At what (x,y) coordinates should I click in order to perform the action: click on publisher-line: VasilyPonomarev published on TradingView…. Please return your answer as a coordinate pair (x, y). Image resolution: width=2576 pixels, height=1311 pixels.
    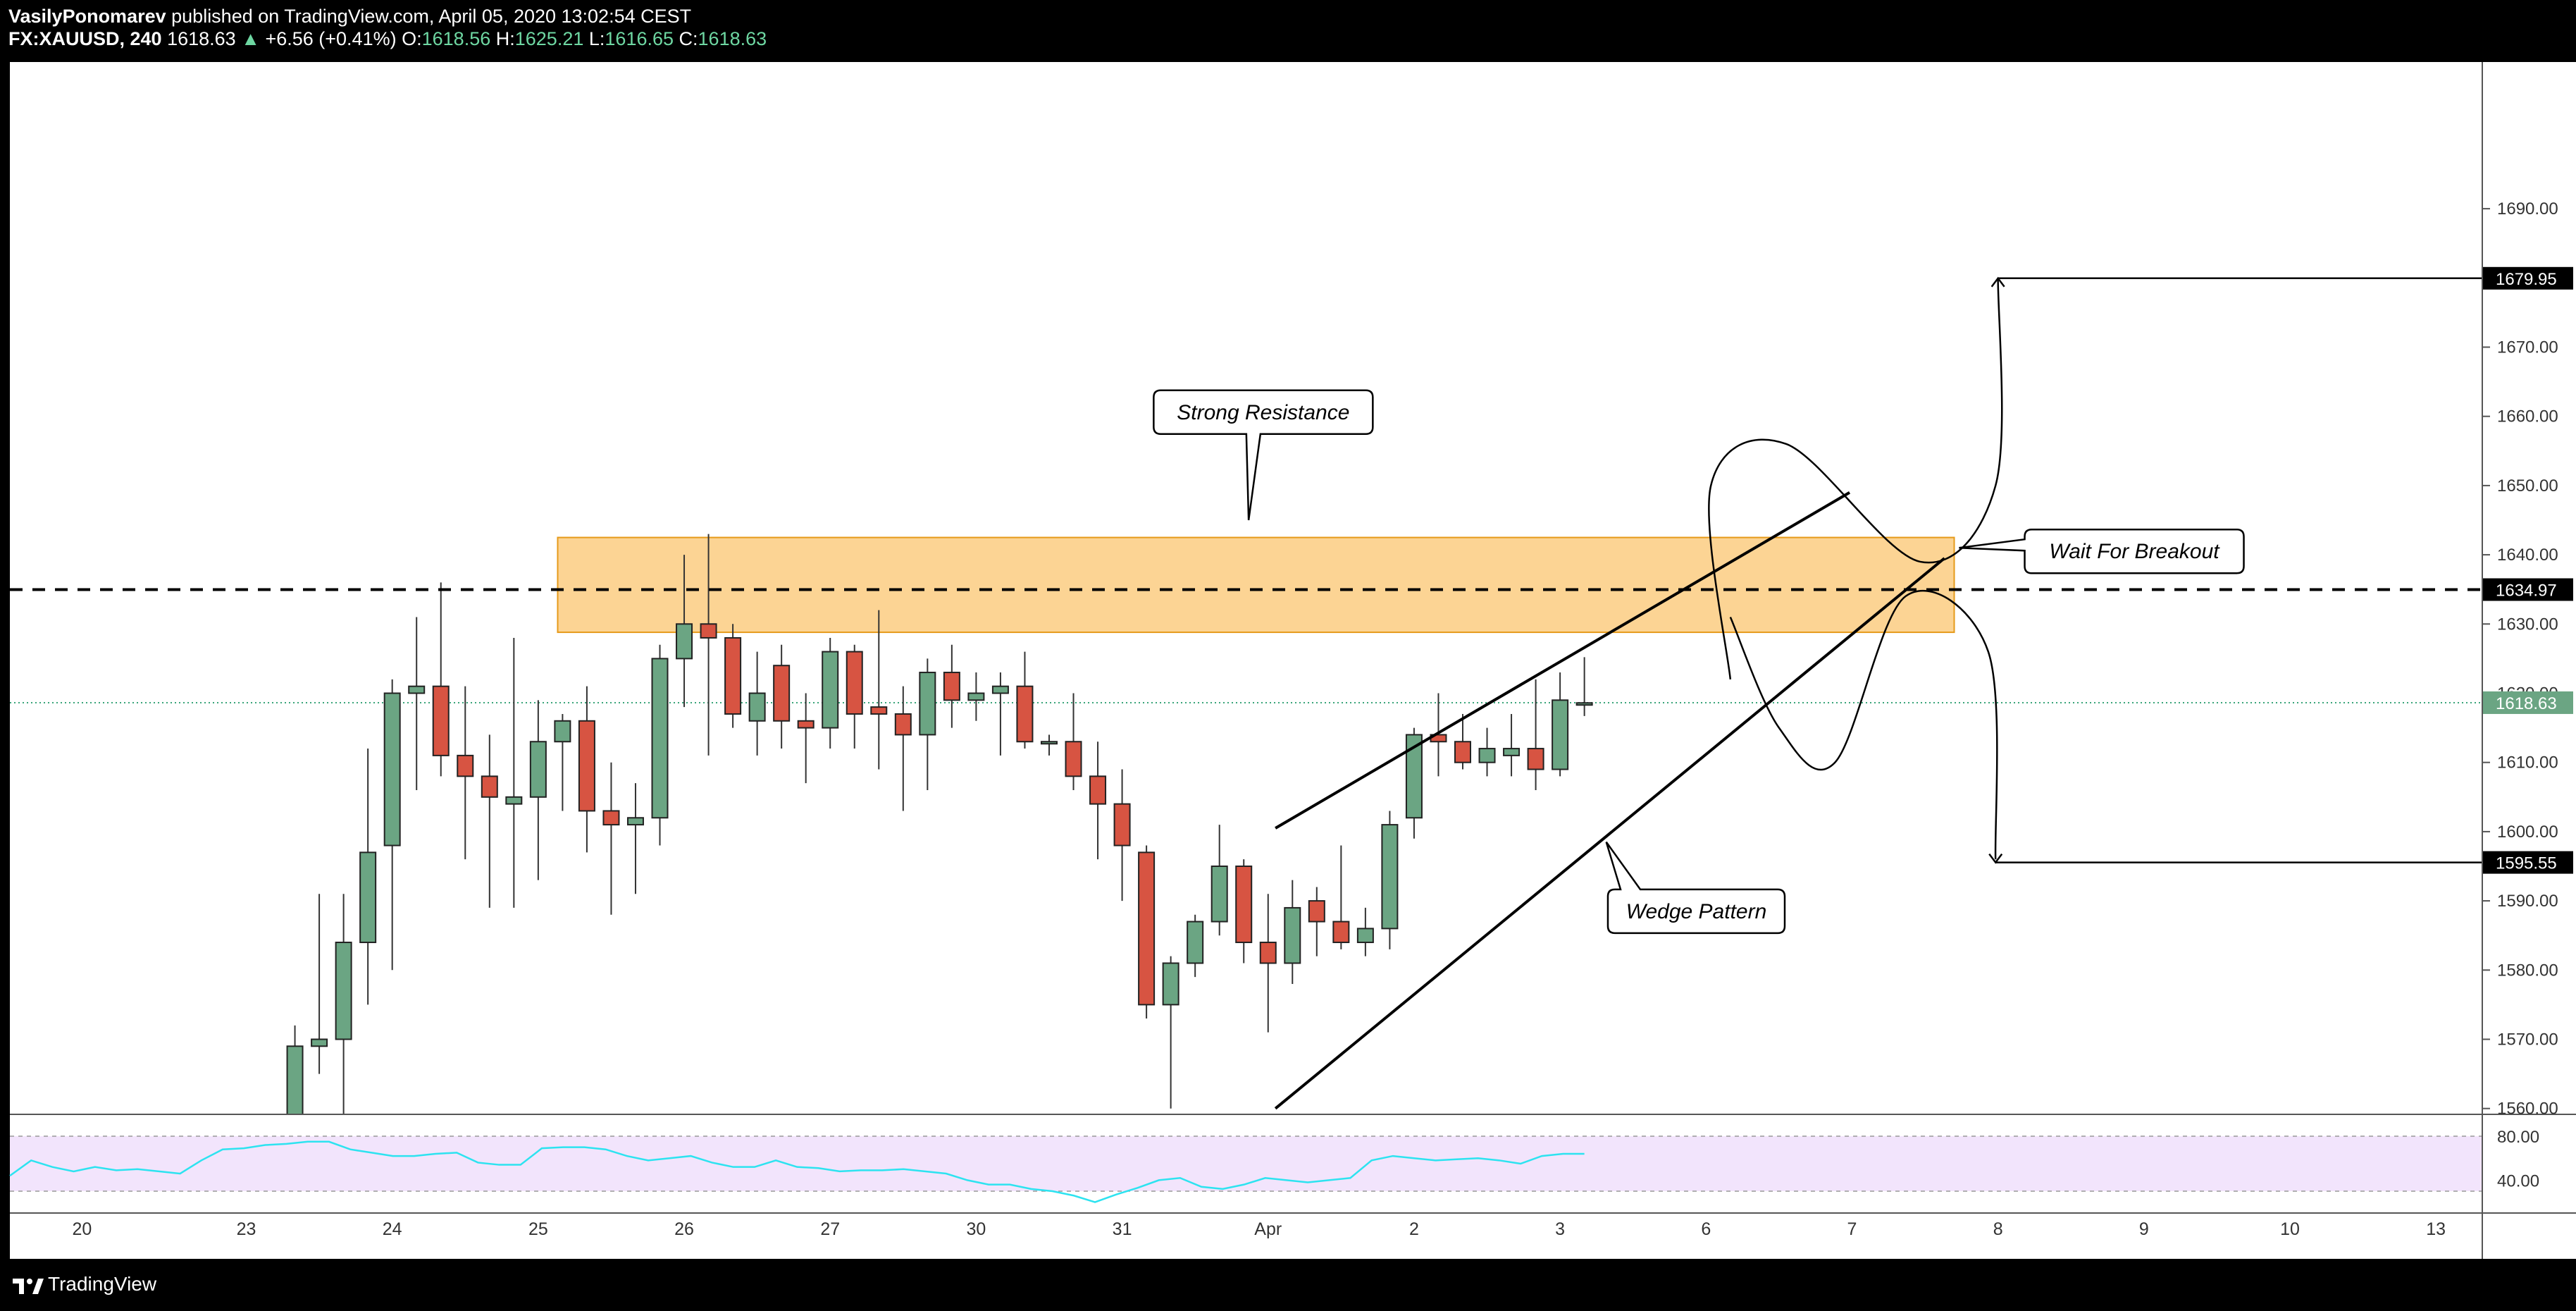
    Looking at the image, I should click on (349, 16).